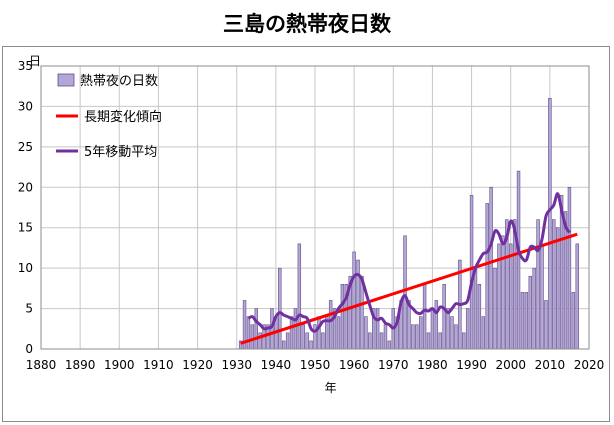  I want to click on x-tick-label: 2020, so click(589, 365).